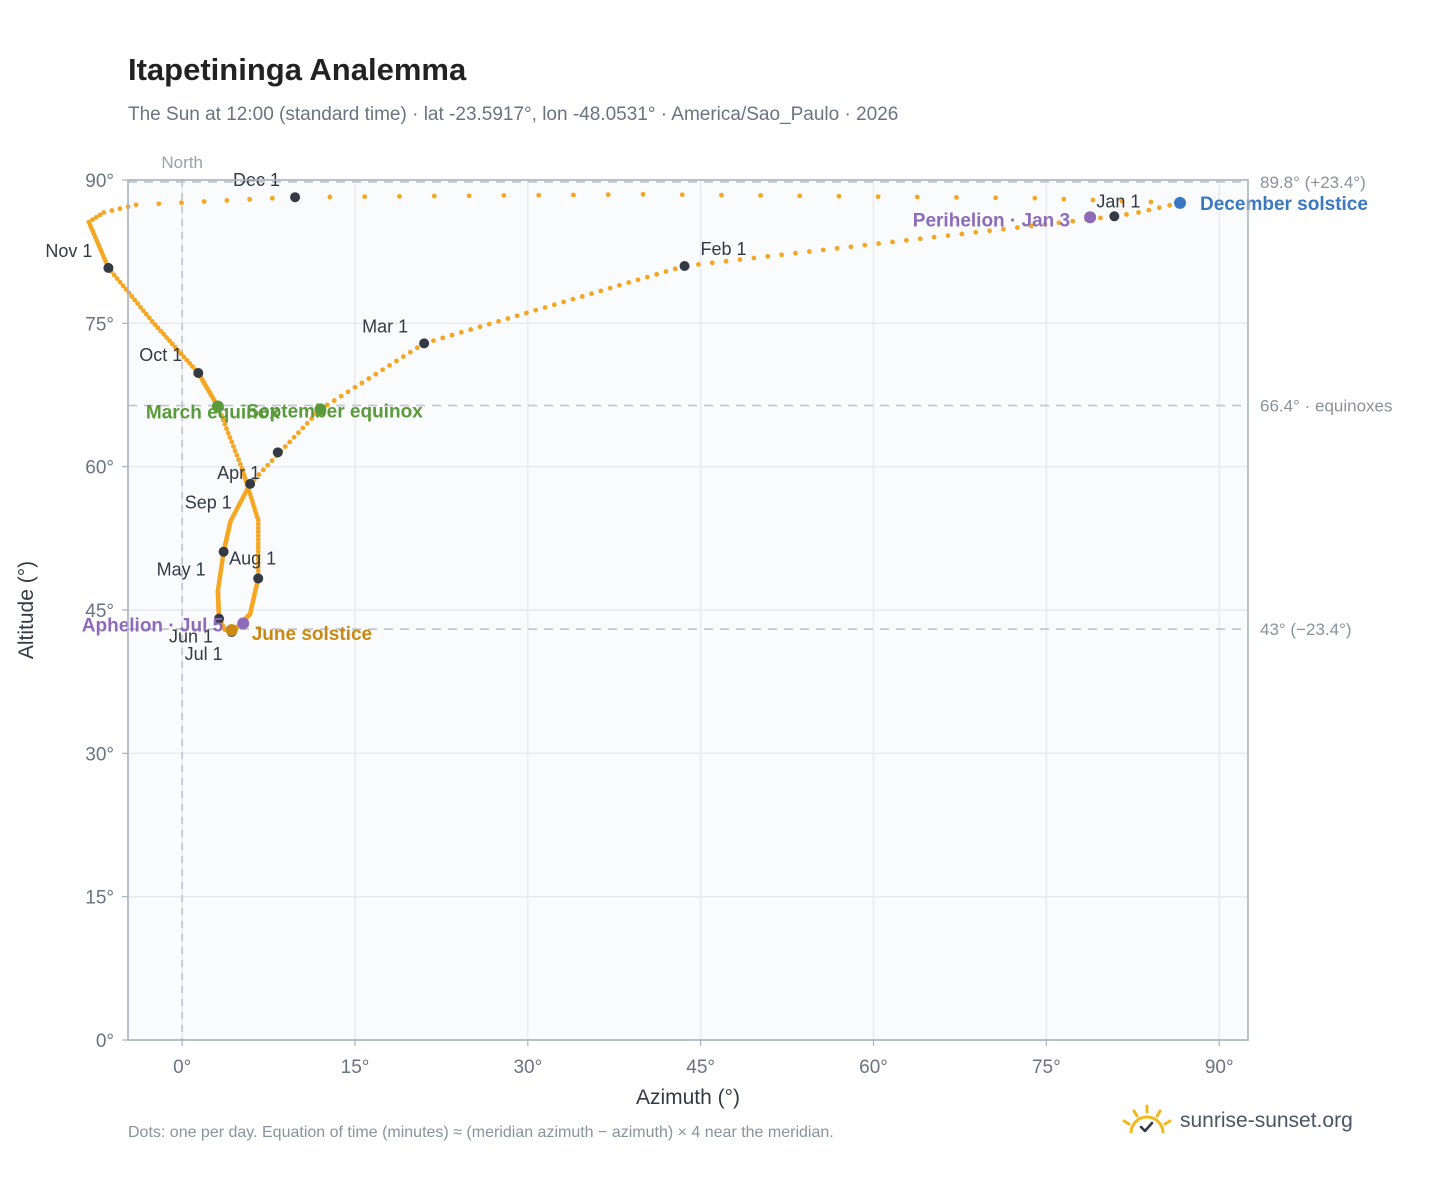 Image resolution: width=1448 pixels, height=1188 pixels. What do you see at coordinates (1046, 1067) in the screenshot?
I see `x-tick-label: 75°` at bounding box center [1046, 1067].